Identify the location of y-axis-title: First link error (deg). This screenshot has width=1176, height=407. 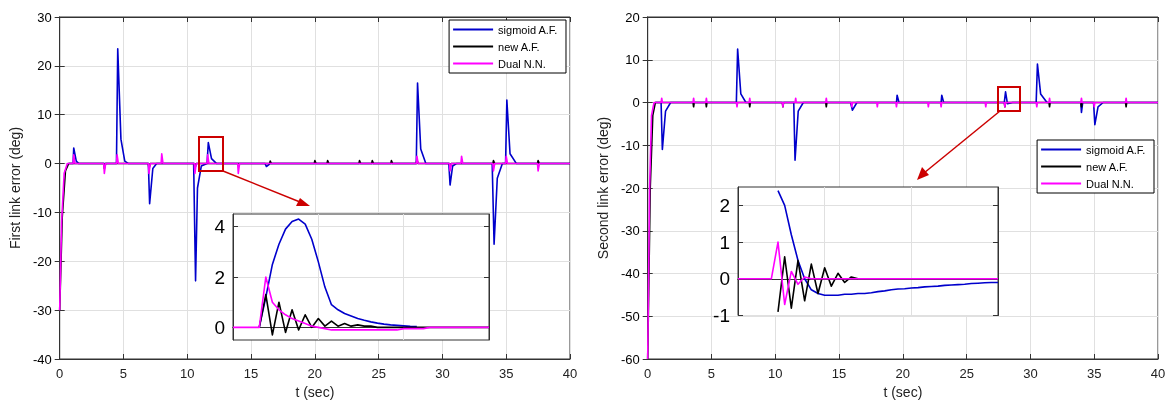
(15, 188).